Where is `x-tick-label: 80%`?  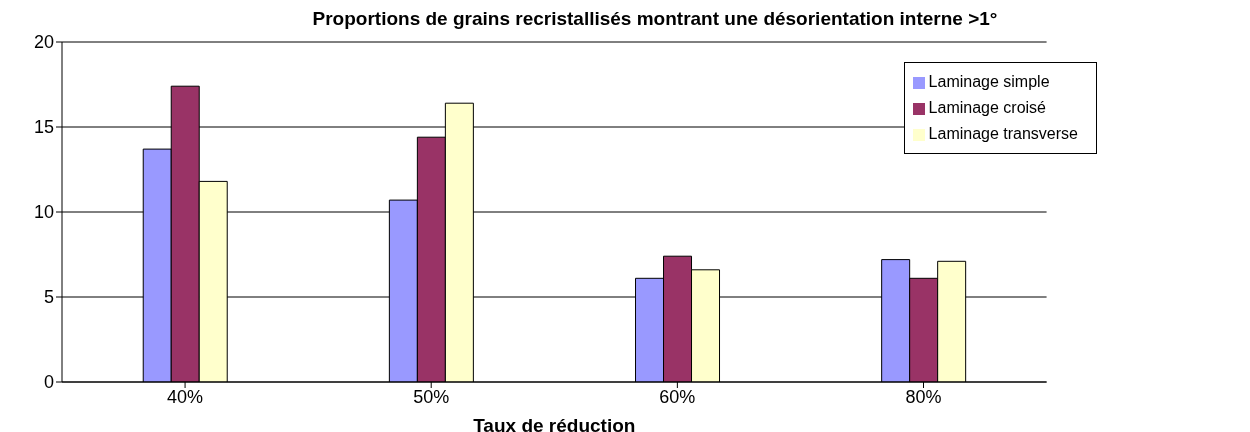 x-tick-label: 80% is located at coordinates (923, 396).